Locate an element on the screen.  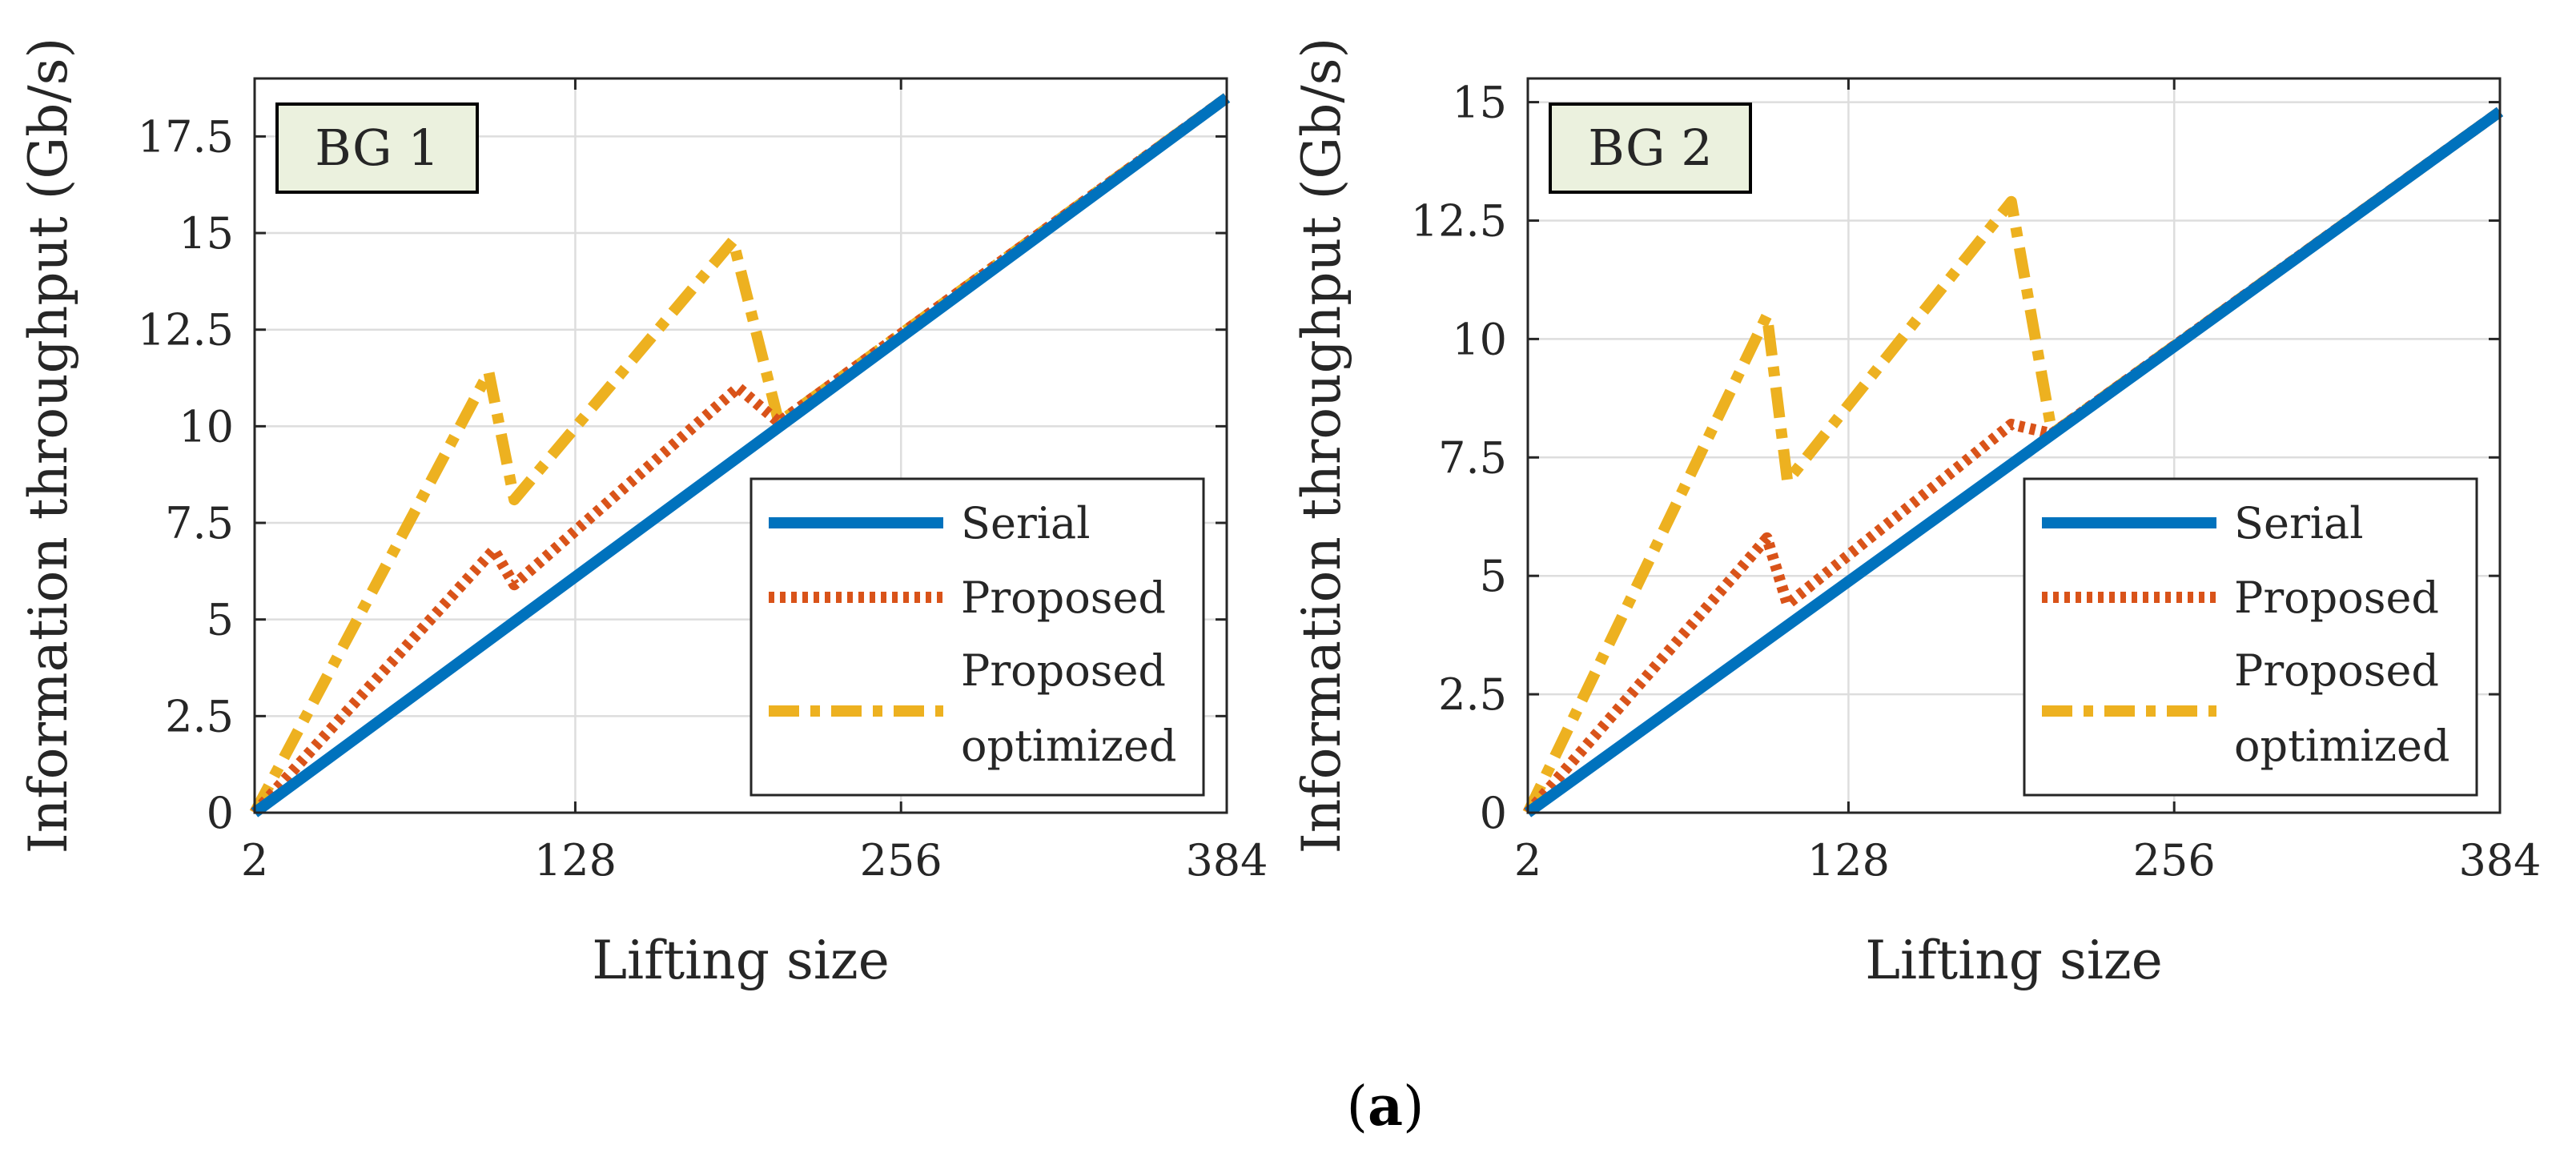
y-tick-label: 17.5 is located at coordinates (186, 137).